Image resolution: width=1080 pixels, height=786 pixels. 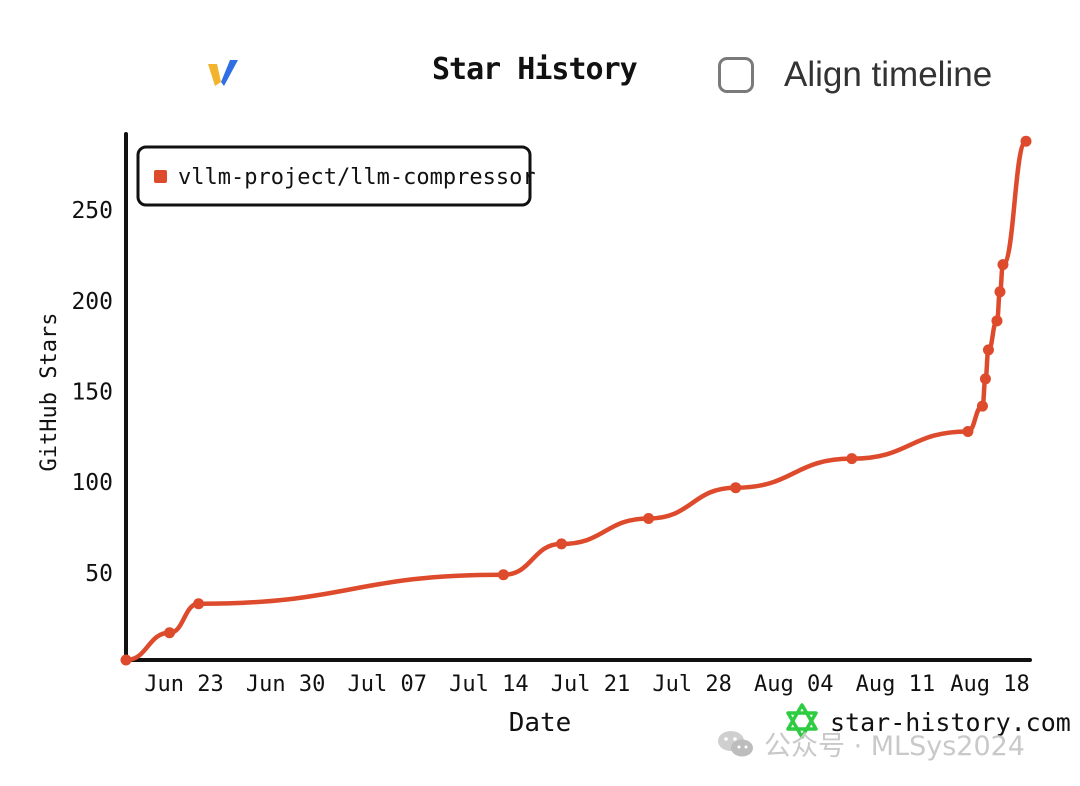 What do you see at coordinates (888, 74) in the screenshot?
I see `align-timeline-label: Align timeline` at bounding box center [888, 74].